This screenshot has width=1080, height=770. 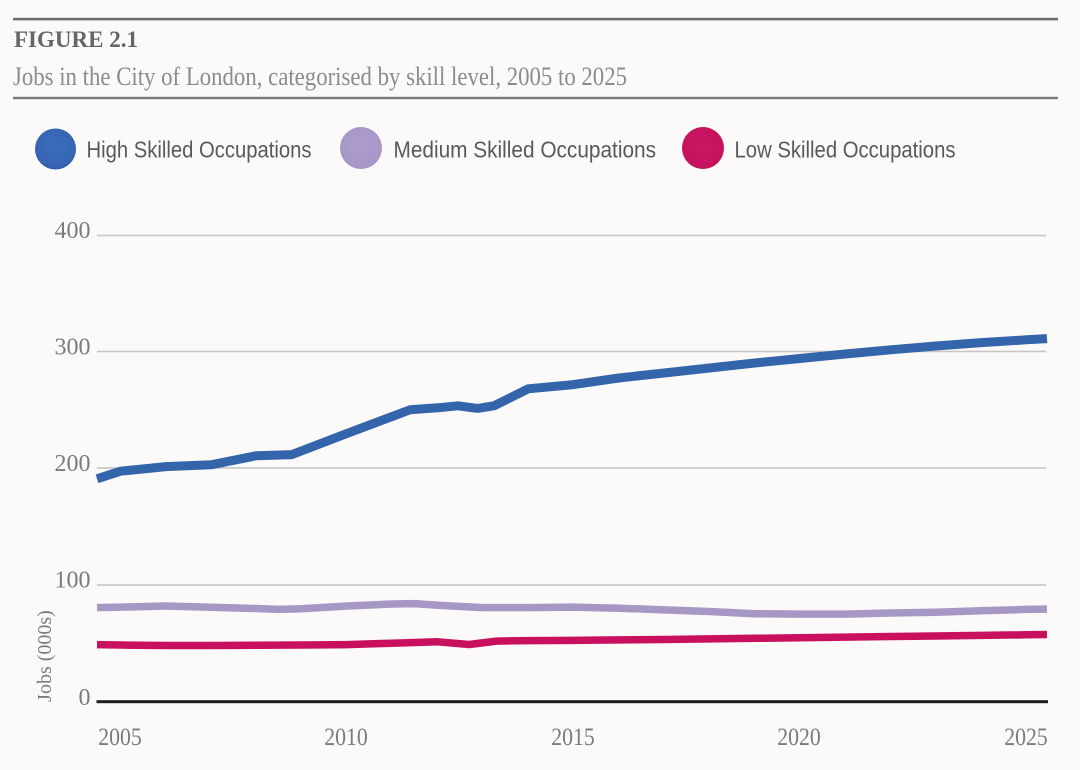 I want to click on svg-text: High Skilled Occupations, so click(x=199, y=150).